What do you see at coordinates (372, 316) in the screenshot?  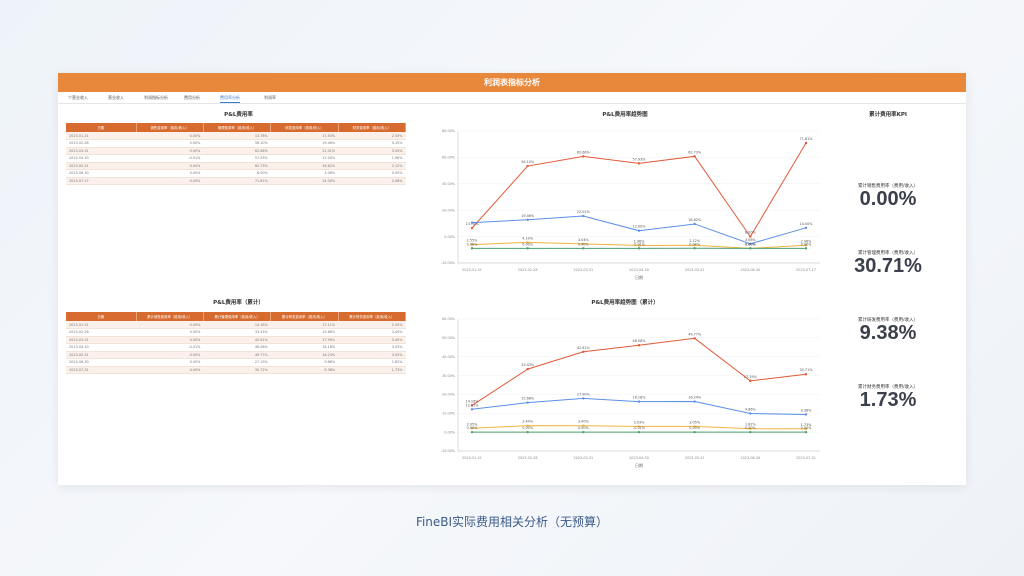 I see `column-header: 累计财务费用率（费用/收入）` at bounding box center [372, 316].